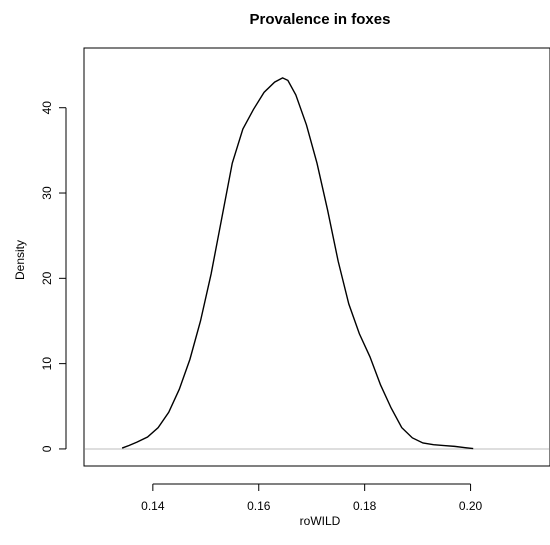 The width and height of the screenshot is (550, 545). I want to click on x-axis: 0.14 0.16 0.18 0.20, so click(312, 498).